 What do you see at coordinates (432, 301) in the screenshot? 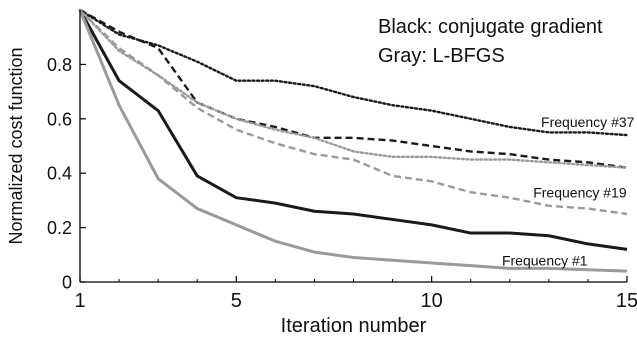
I see `x-tick-label: 10` at bounding box center [432, 301].